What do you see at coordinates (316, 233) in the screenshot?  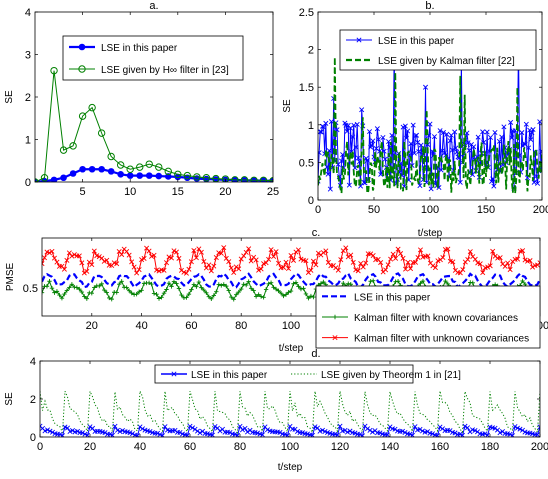 I see `chart-title-c: c.` at bounding box center [316, 233].